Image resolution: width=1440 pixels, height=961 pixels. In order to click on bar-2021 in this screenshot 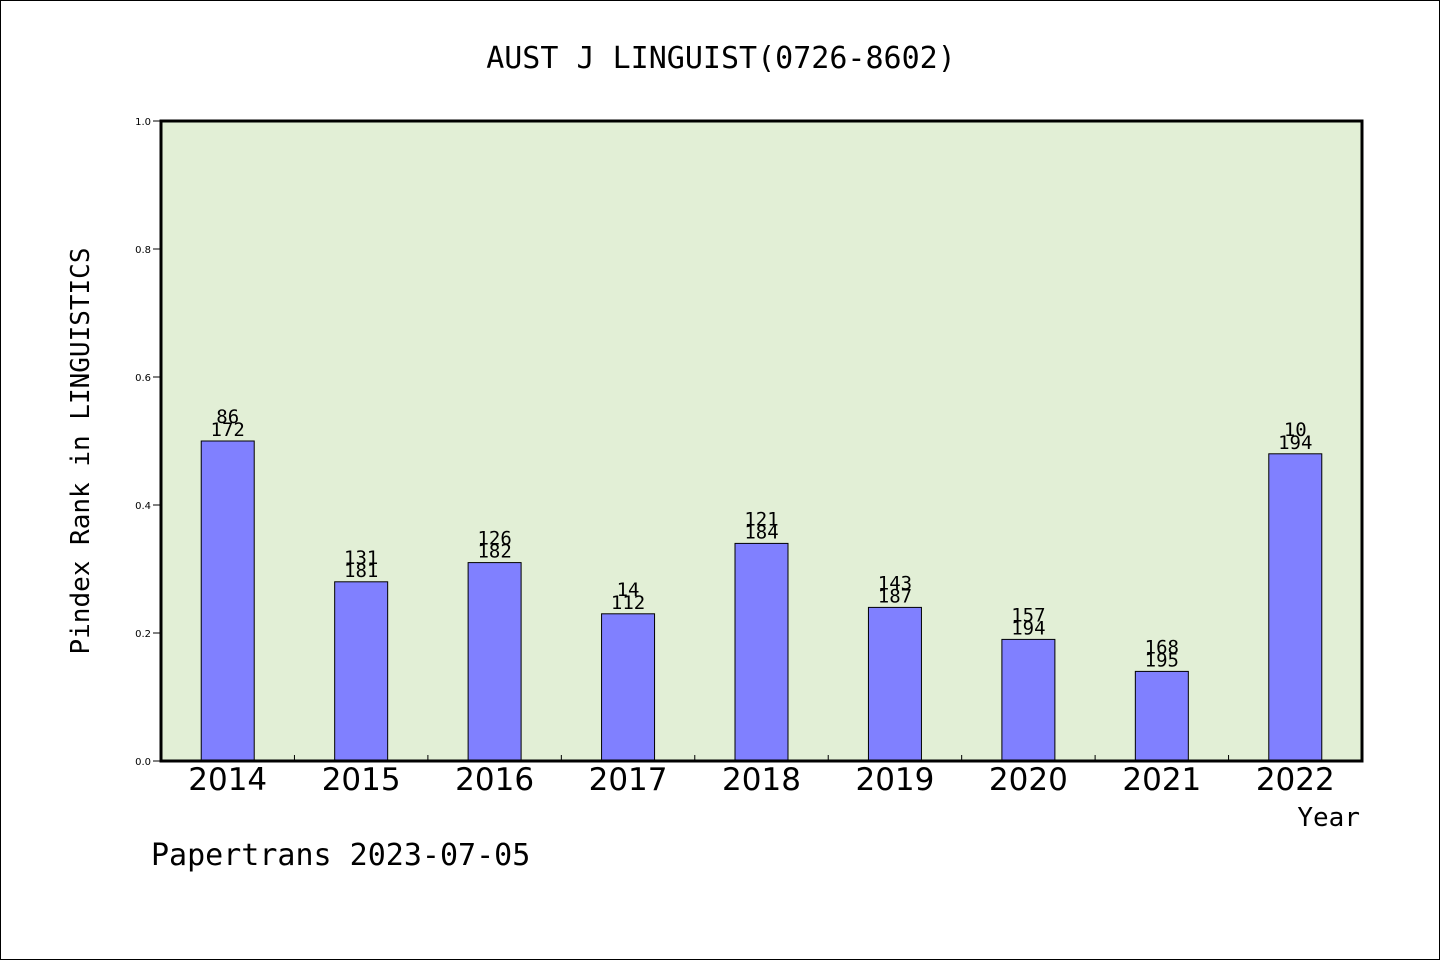, I will do `click(1161, 716)`.